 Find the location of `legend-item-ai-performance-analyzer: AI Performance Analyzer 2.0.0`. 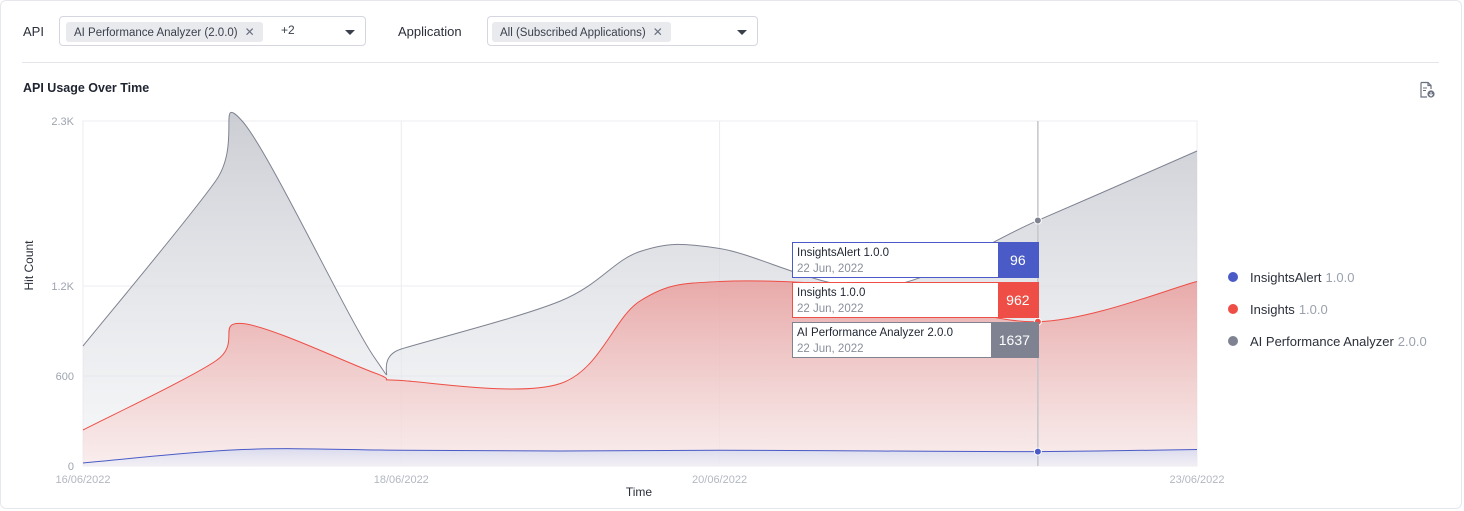

legend-item-ai-performance-analyzer: AI Performance Analyzer 2.0.0 is located at coordinates (1327, 341).